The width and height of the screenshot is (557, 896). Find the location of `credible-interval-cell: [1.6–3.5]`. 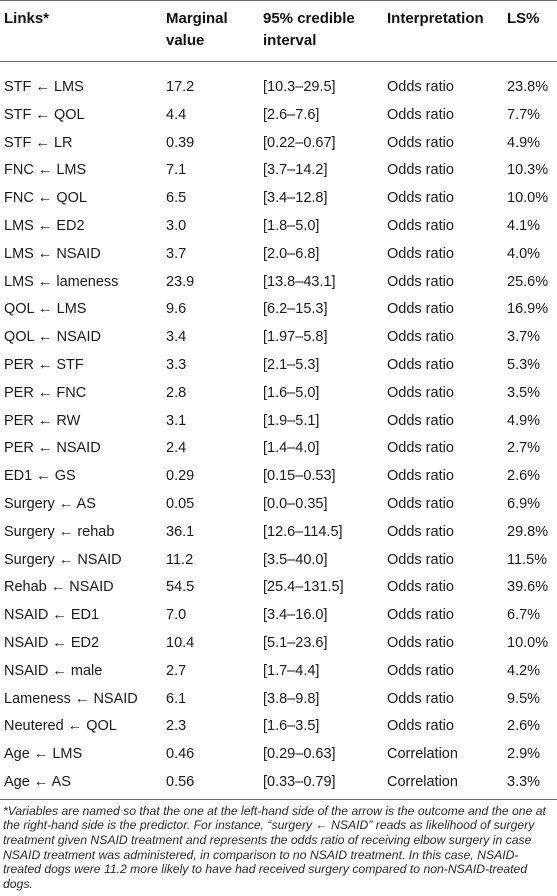

credible-interval-cell: [1.6–3.5] is located at coordinates (291, 726).